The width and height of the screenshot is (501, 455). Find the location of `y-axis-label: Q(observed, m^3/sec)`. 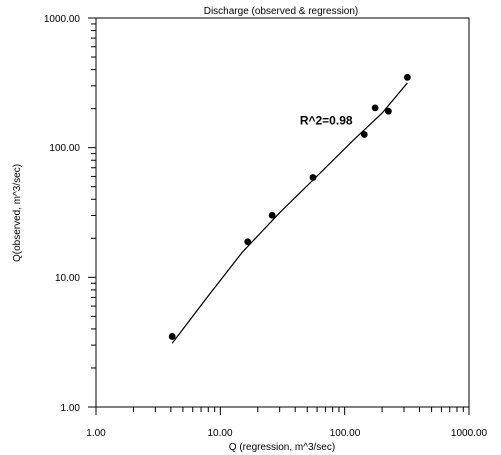

y-axis-label: Q(observed, m^3/sec) is located at coordinates (17, 213).